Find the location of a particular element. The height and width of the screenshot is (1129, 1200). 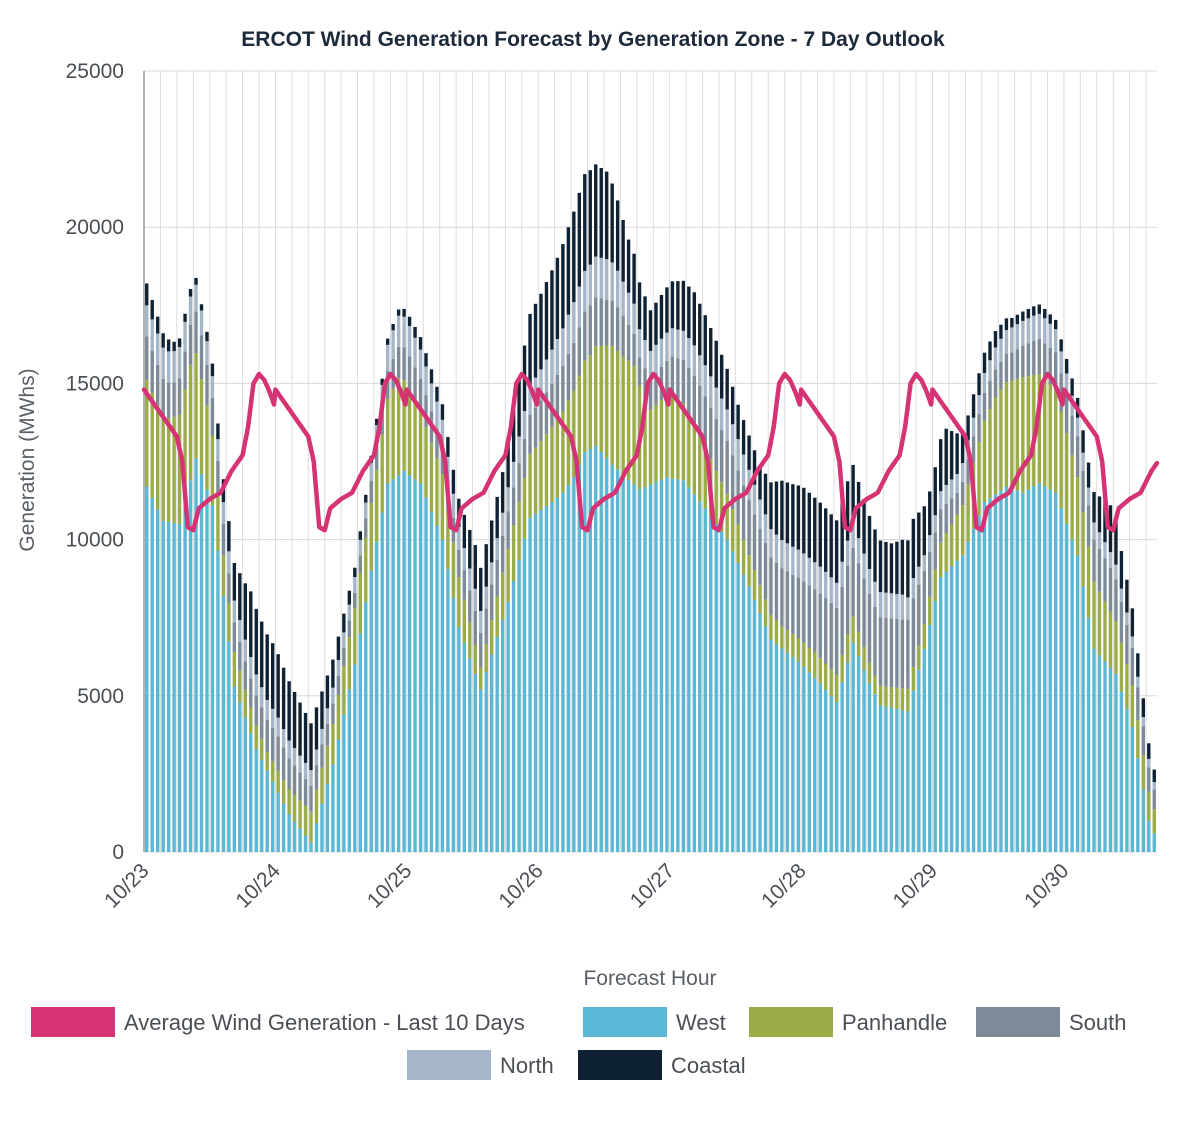

legend-item-average: Average Wind Generation - Last 10 Days is located at coordinates (278, 1022).